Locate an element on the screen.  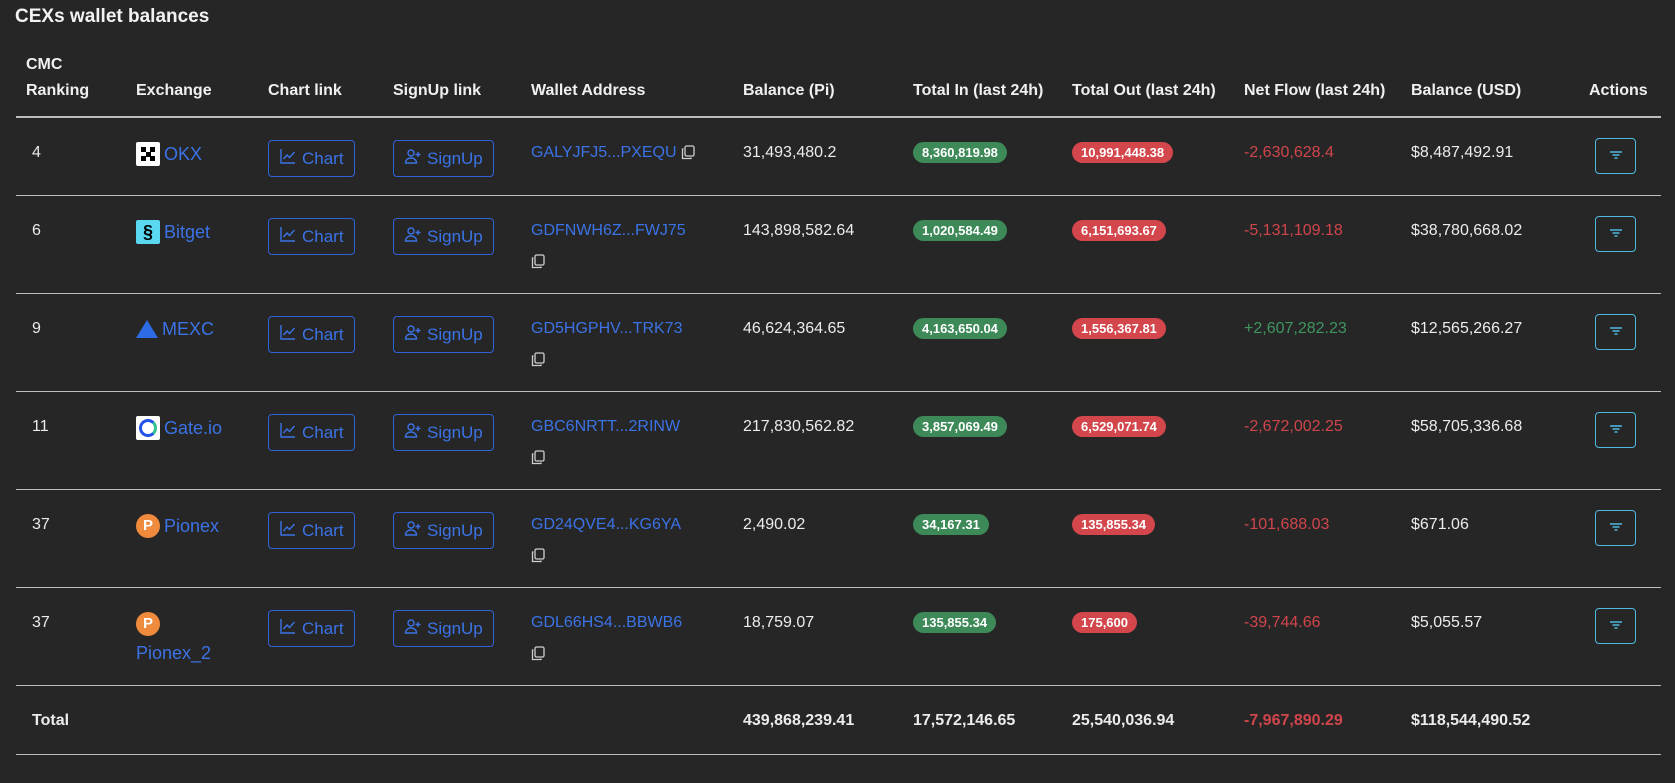
exchange-link: Gate.io is located at coordinates (193, 428).